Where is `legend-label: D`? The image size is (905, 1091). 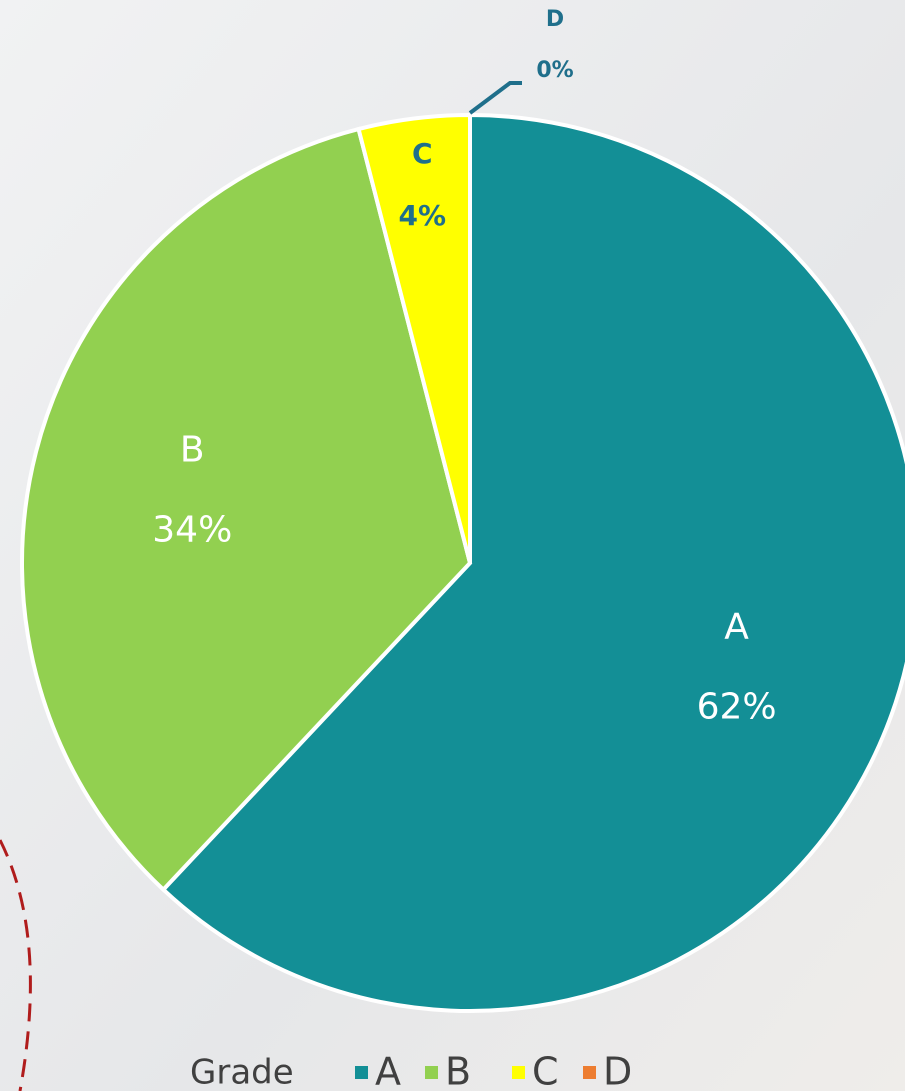
legend-label: D is located at coordinates (617, 1070).